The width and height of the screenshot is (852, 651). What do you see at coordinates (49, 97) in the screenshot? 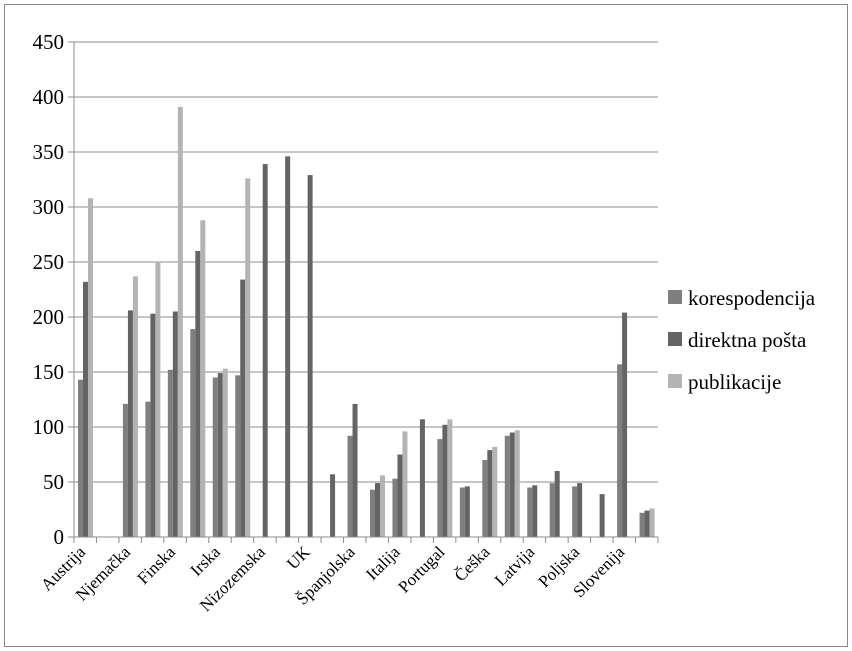
I see `y-tick-label: 400` at bounding box center [49, 97].